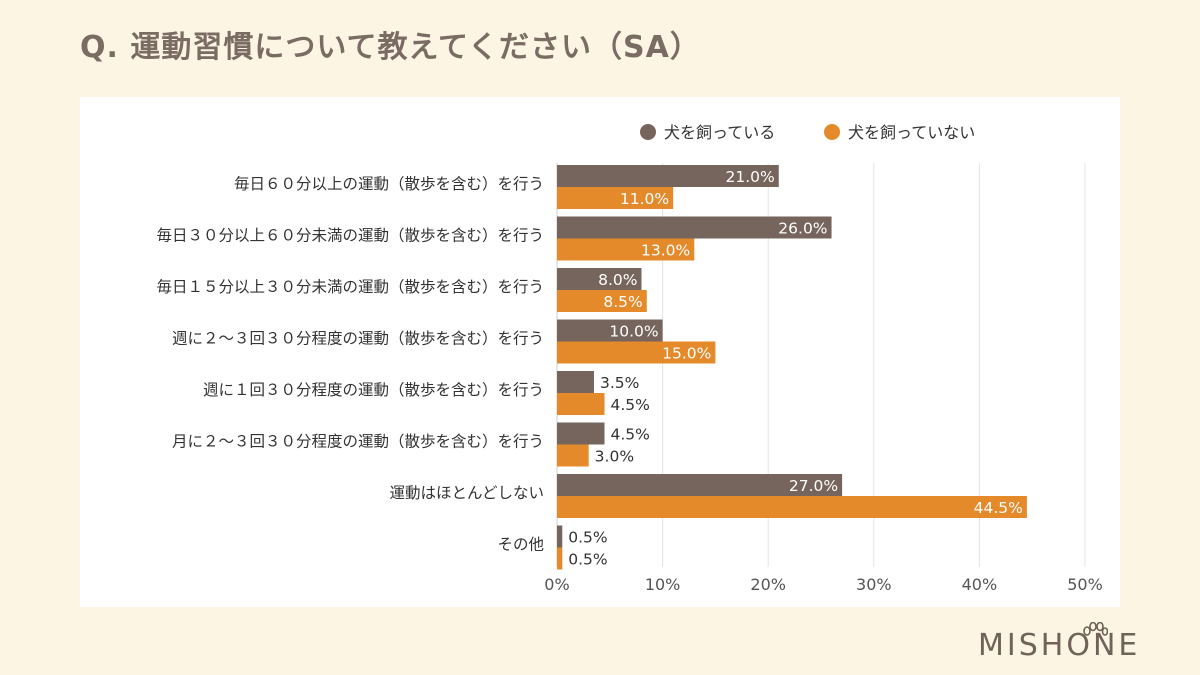 The height and width of the screenshot is (675, 1200). I want to click on x-tick-label: 0%, so click(556, 584).